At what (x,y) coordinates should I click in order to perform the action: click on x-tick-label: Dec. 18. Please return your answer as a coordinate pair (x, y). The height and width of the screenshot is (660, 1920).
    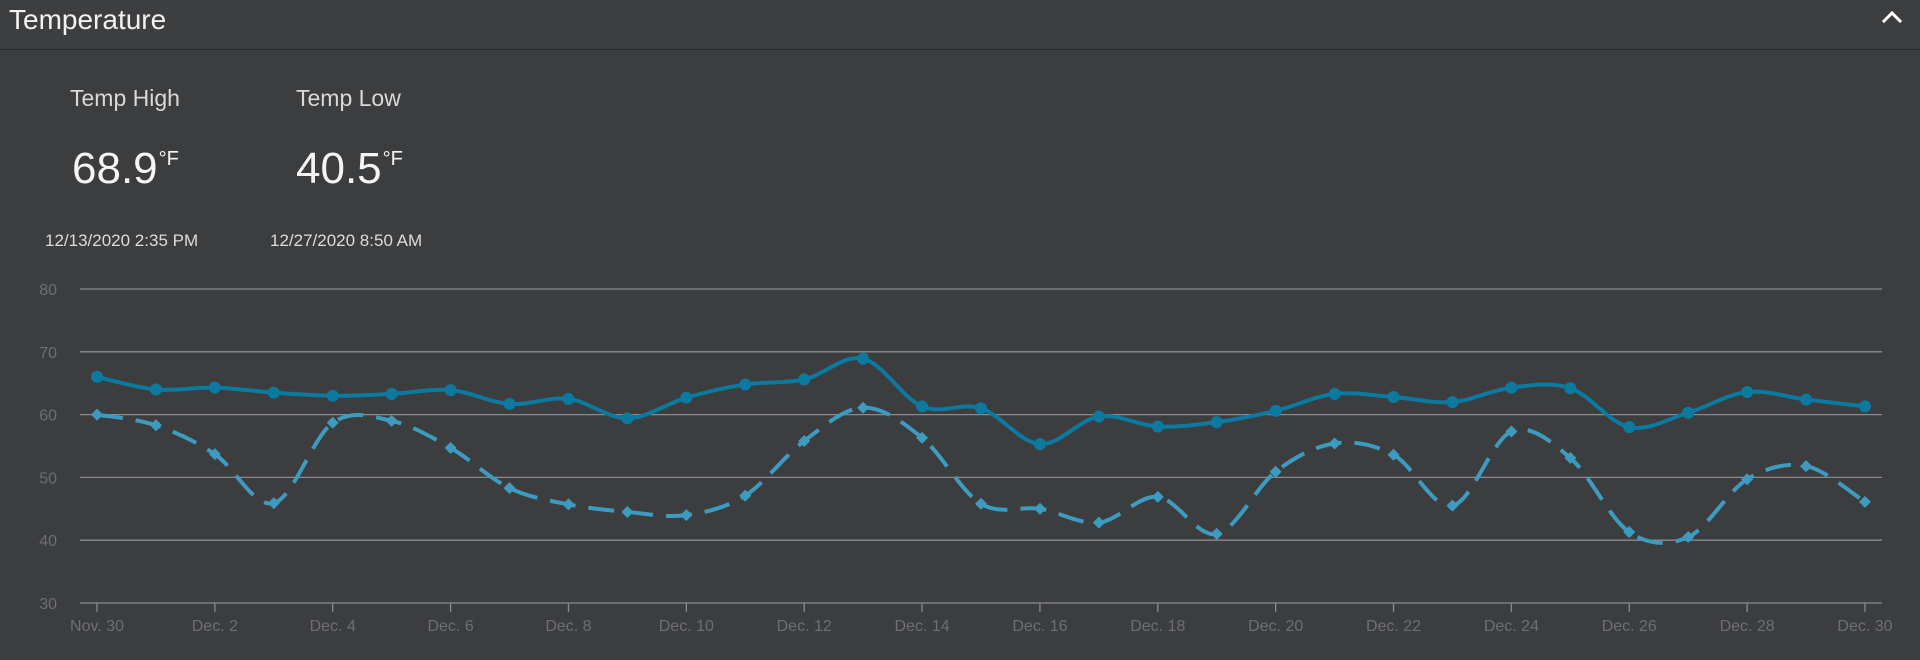
    Looking at the image, I should click on (1157, 626).